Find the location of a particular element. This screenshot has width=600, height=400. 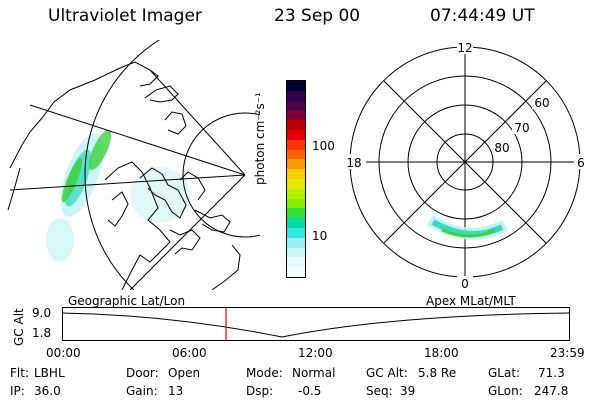

mode-value: Normal is located at coordinates (314, 373).